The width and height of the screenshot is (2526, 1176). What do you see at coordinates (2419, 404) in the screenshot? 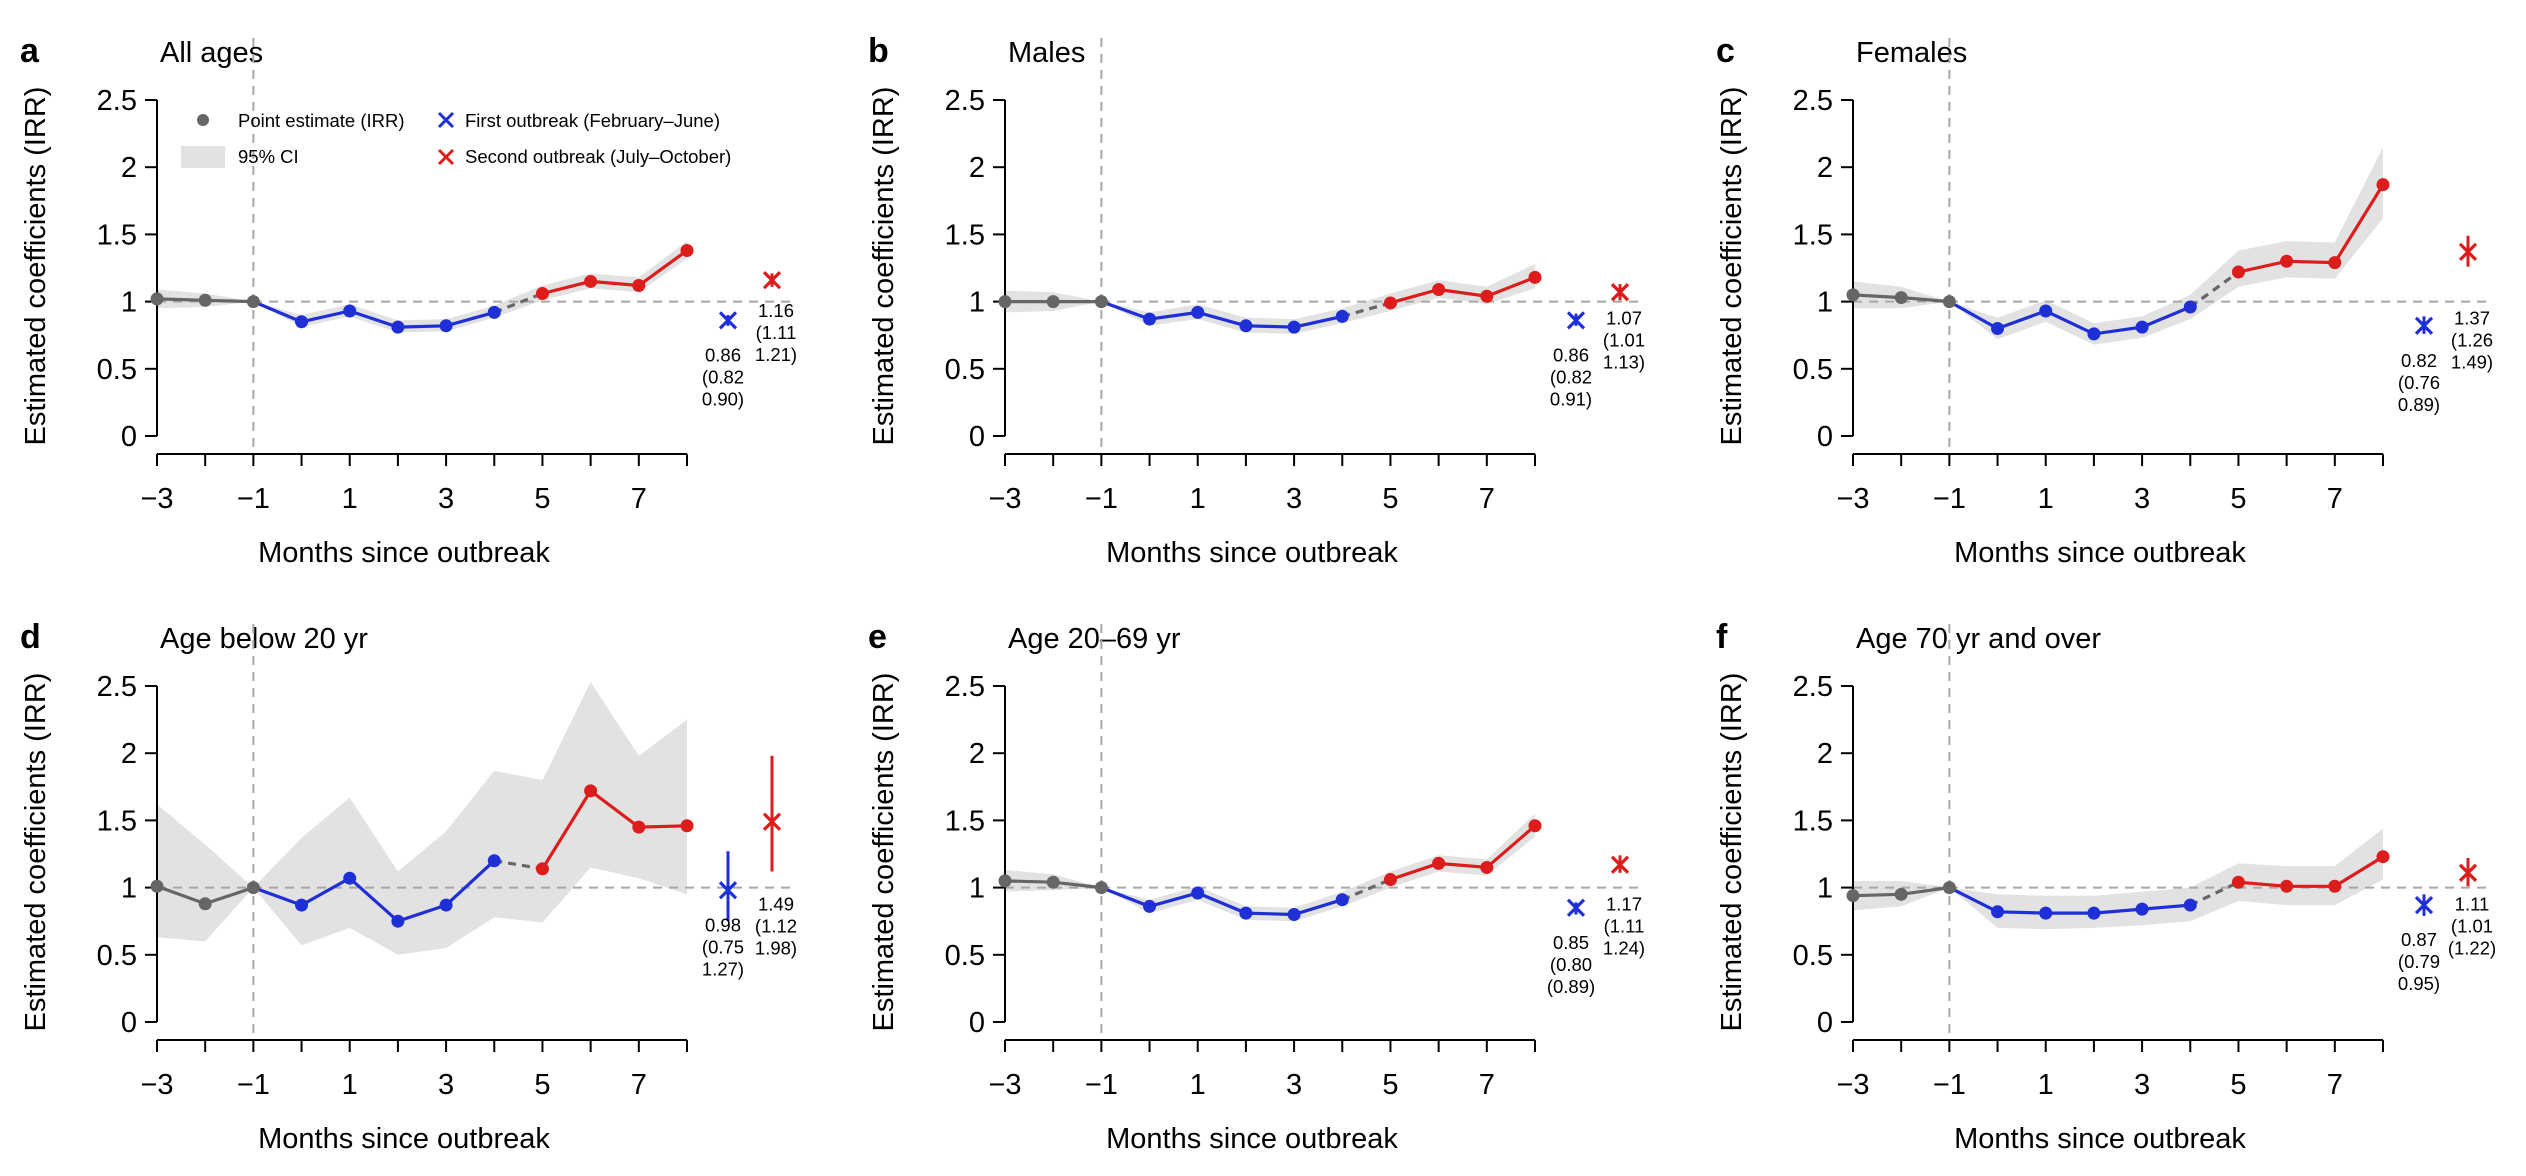
I see `first-outbreak-value-label: 0.89)` at bounding box center [2419, 404].